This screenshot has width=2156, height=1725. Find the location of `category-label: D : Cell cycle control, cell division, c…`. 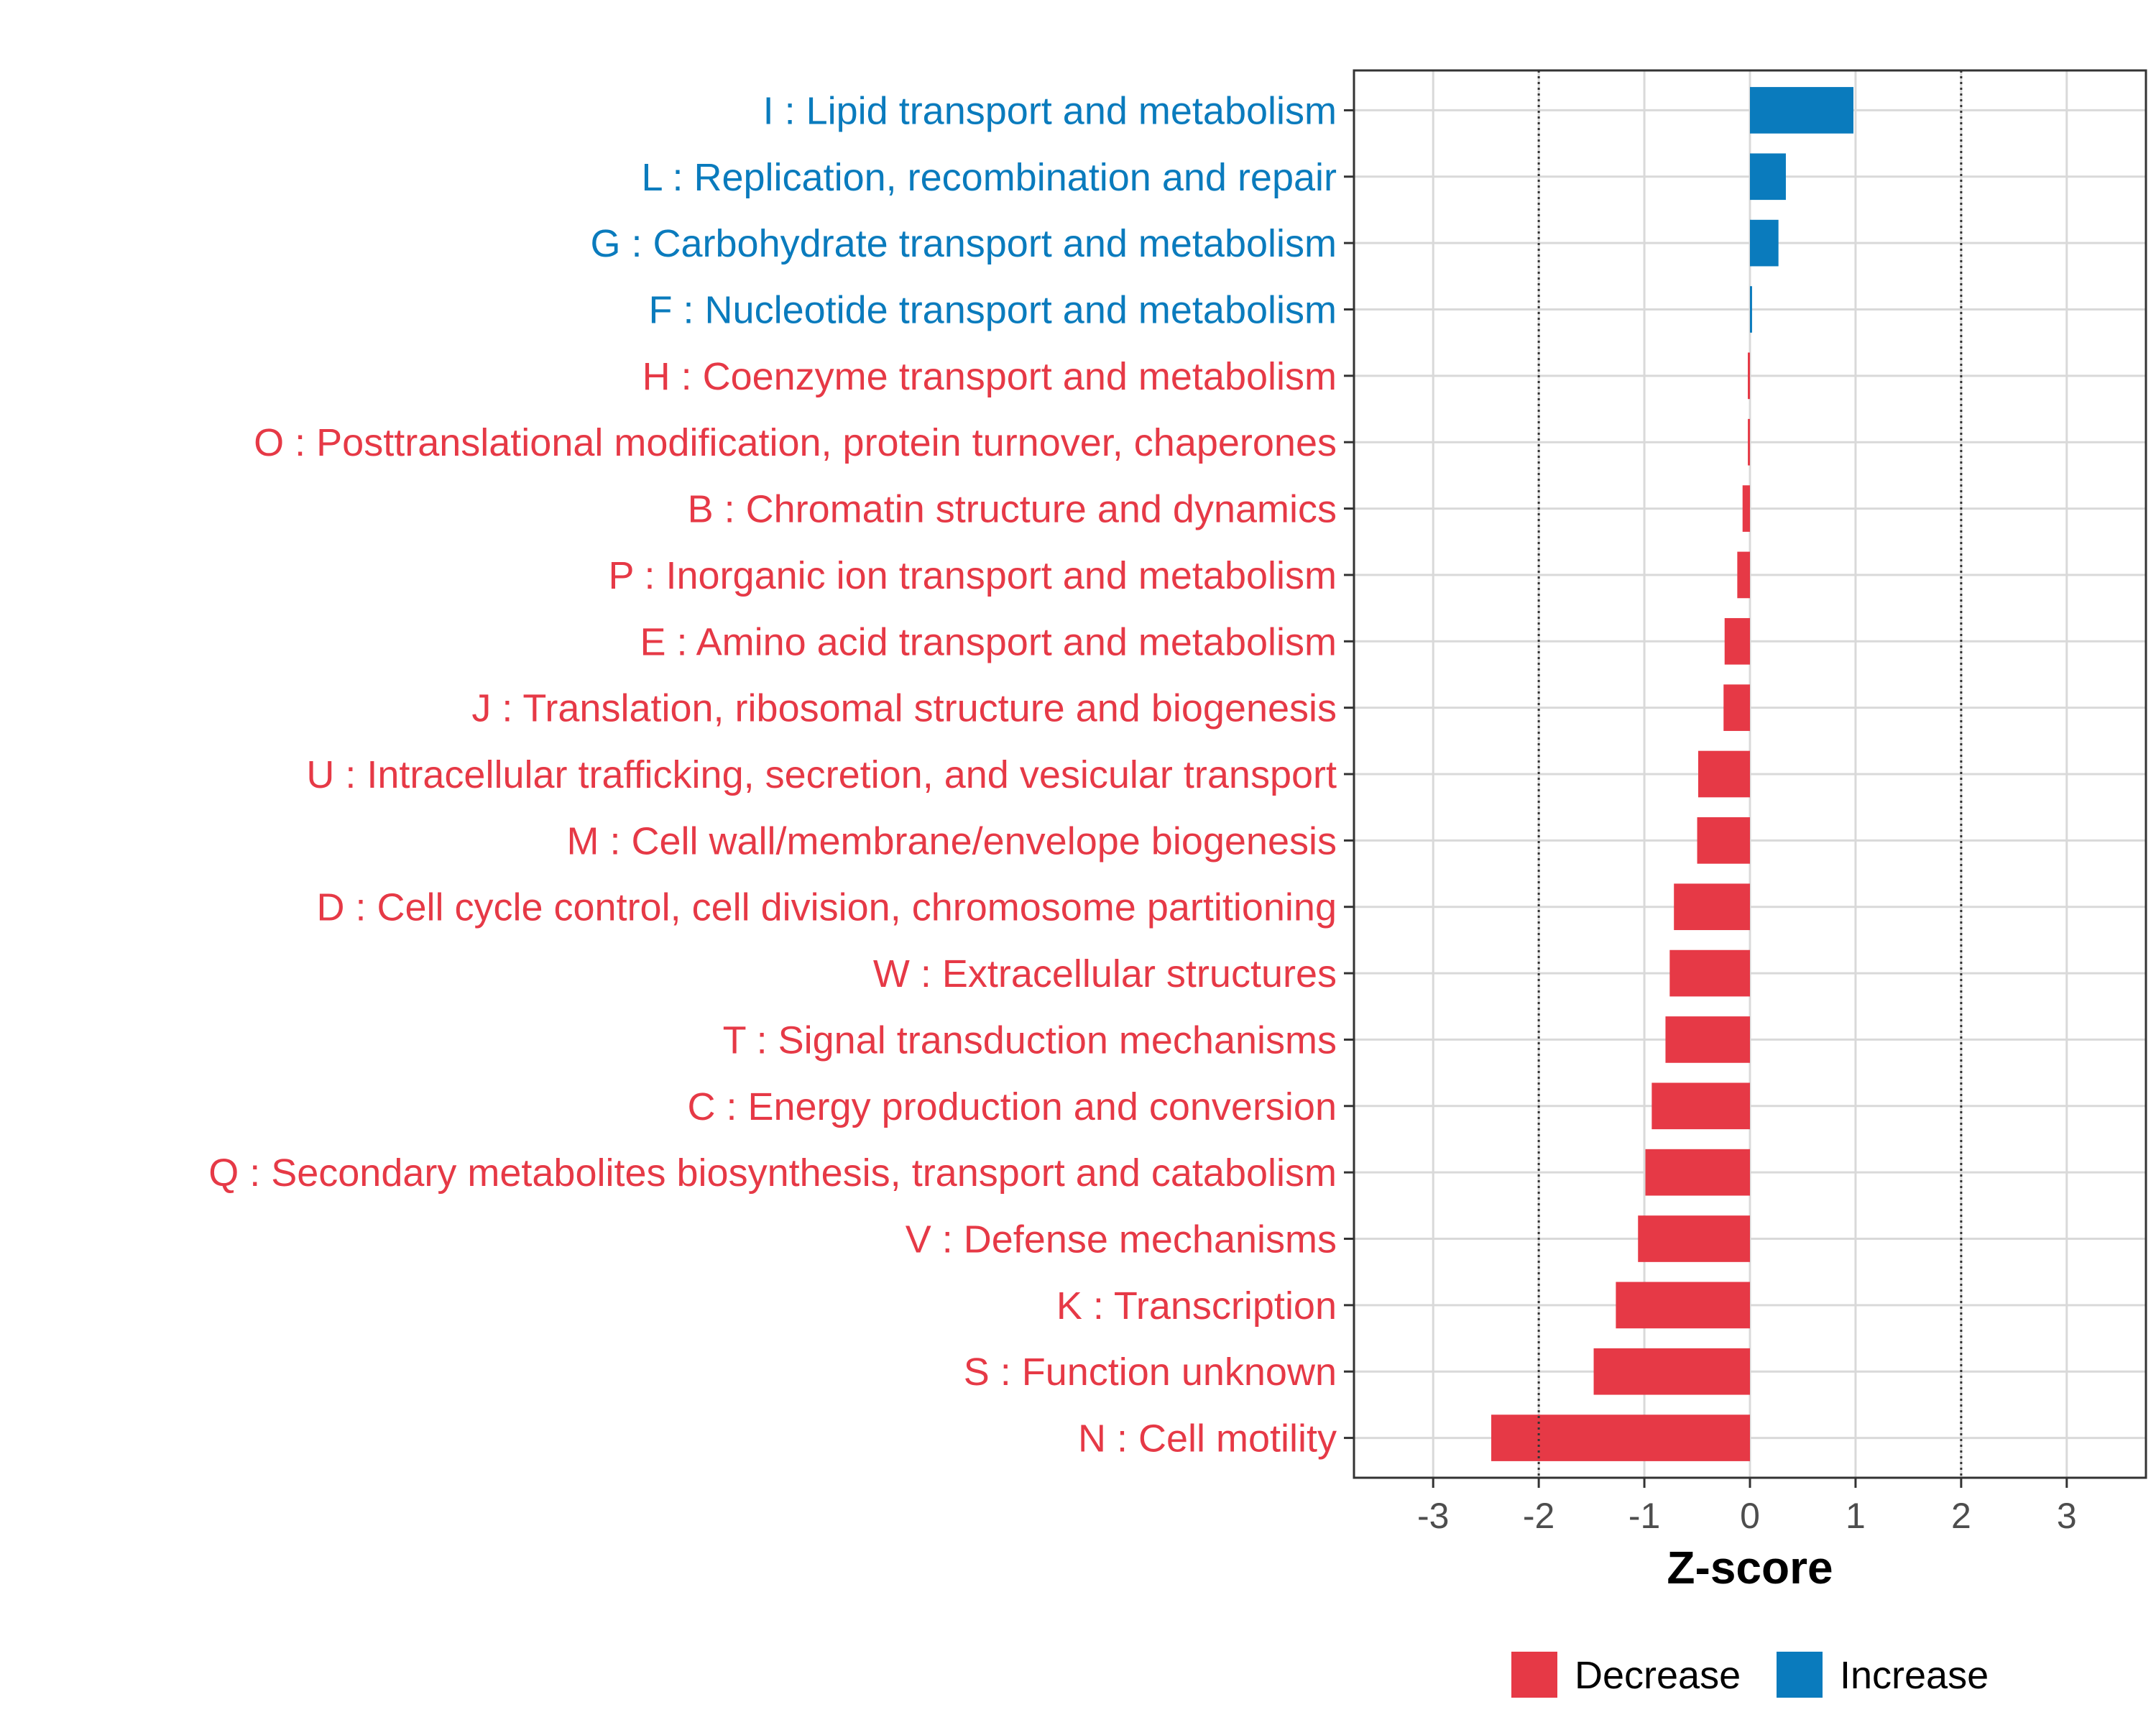

category-label: D : Cell cycle control, cell division, c… is located at coordinates (827, 907).